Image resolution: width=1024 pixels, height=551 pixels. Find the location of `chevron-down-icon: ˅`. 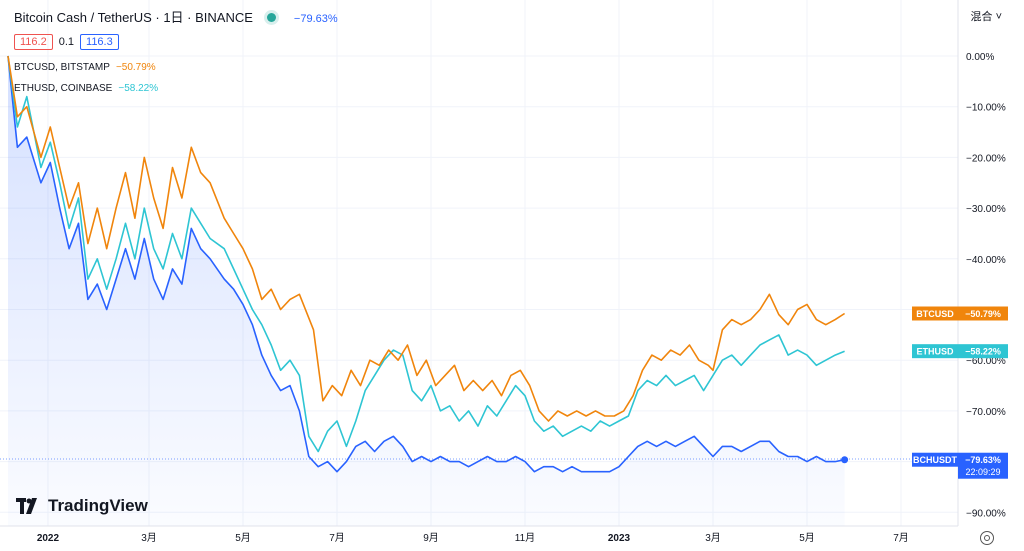

chevron-down-icon: ˅ is located at coordinates (998, 17).